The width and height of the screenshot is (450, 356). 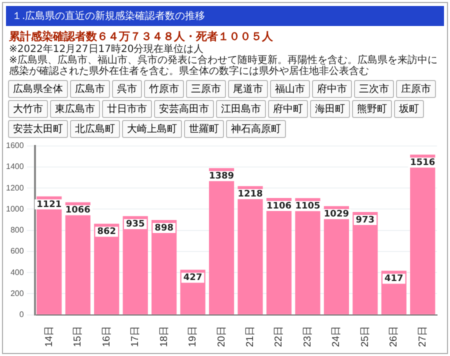 I want to click on text: 府中市, so click(x=332, y=89).